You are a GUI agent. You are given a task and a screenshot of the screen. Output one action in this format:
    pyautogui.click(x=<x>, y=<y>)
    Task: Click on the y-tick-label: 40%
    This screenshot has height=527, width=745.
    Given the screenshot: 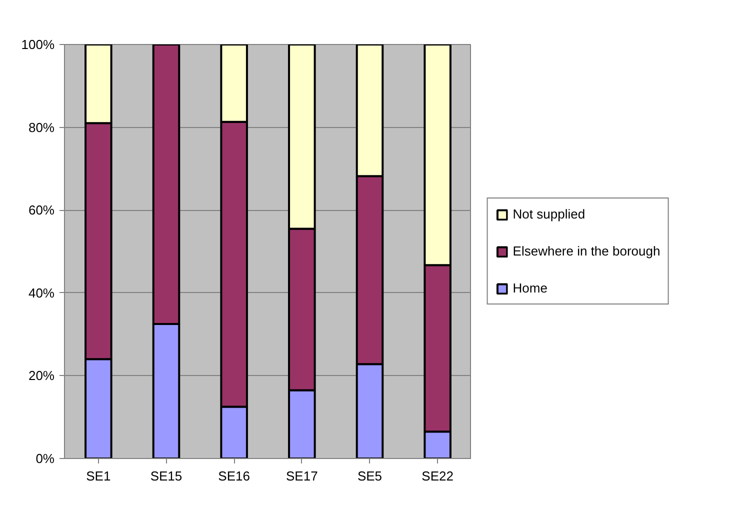 What is the action you would take?
    pyautogui.click(x=41, y=292)
    